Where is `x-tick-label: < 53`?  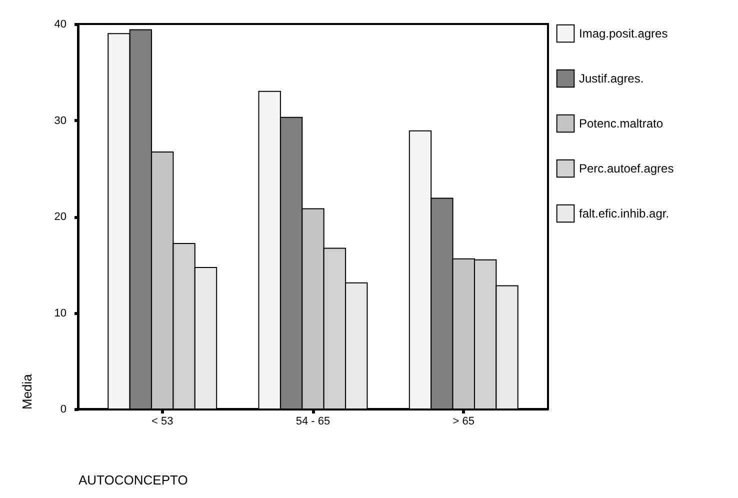 x-tick-label: < 53 is located at coordinates (163, 422).